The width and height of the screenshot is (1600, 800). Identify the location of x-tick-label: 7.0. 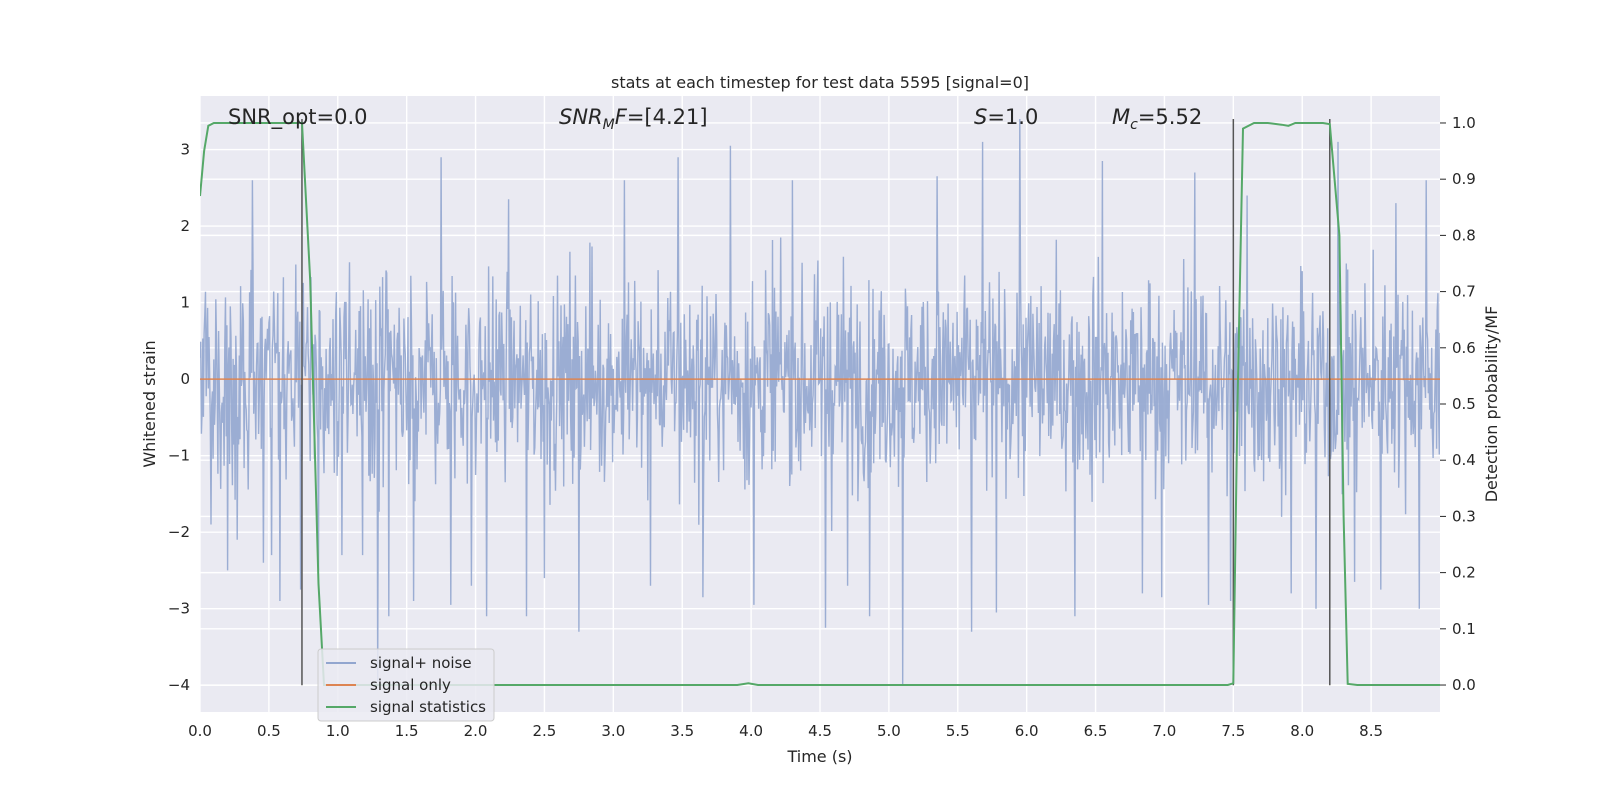
(1165, 731).